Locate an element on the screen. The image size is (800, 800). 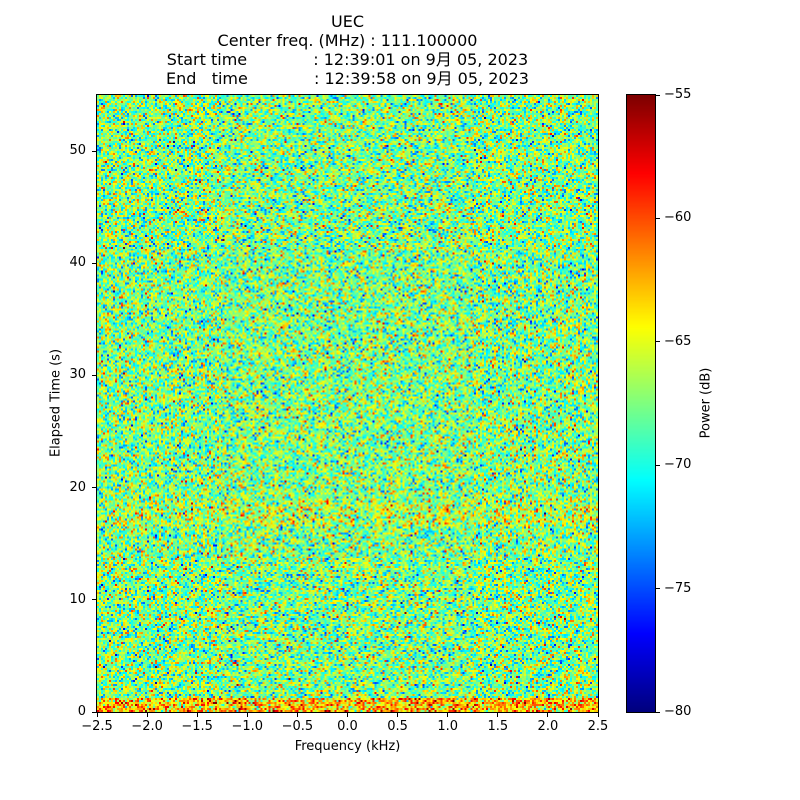
y-tick-label: 0 is located at coordinates (81, 711).